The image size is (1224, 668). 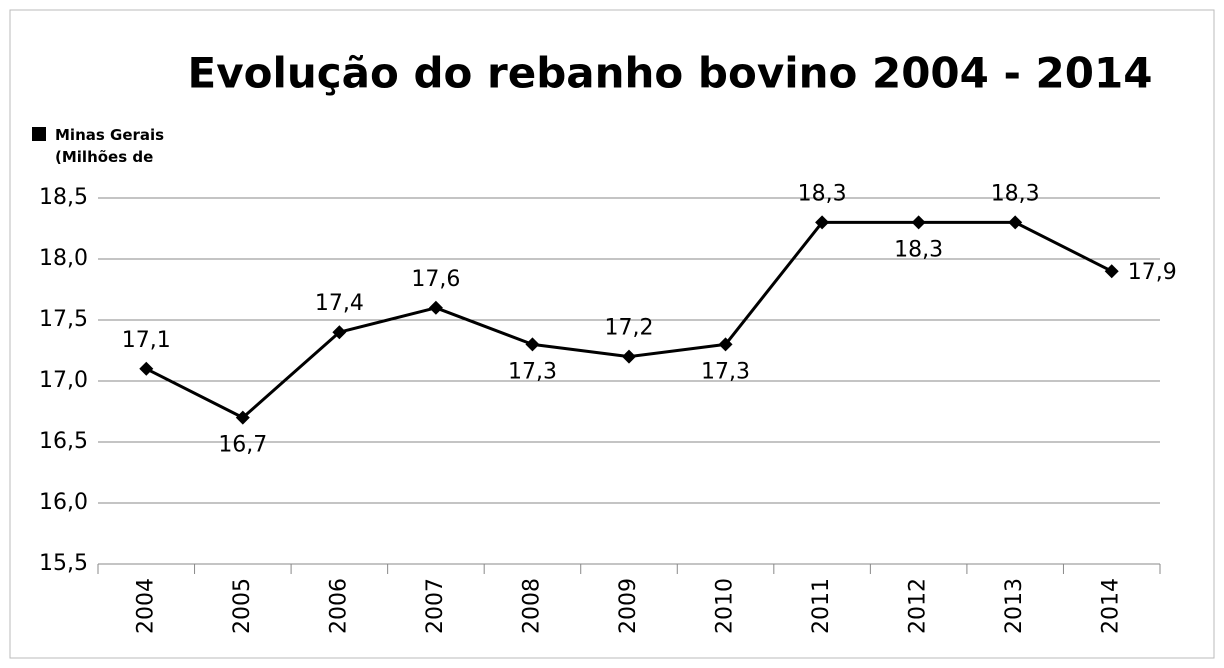 I want to click on data-label: 17,1, so click(x=146, y=340).